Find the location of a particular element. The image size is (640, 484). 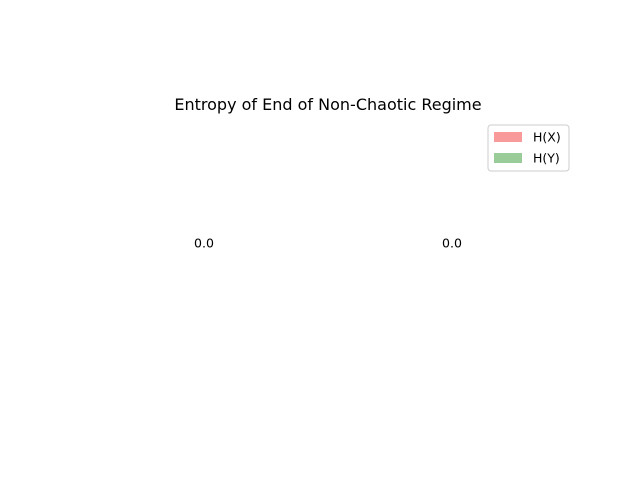

legend-swatch-hx is located at coordinates (508, 137).